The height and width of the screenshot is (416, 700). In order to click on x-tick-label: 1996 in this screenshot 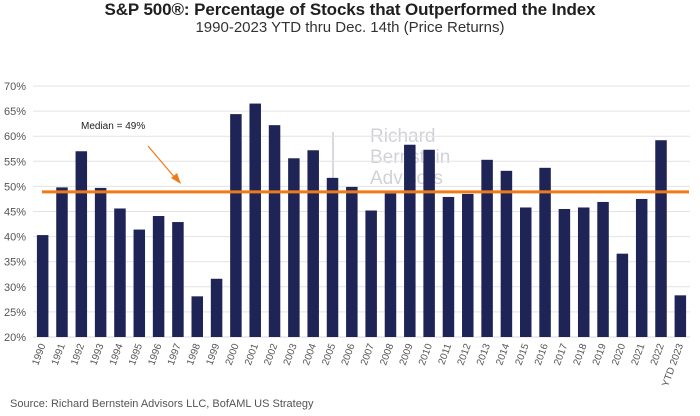, I will do `click(155, 354)`.